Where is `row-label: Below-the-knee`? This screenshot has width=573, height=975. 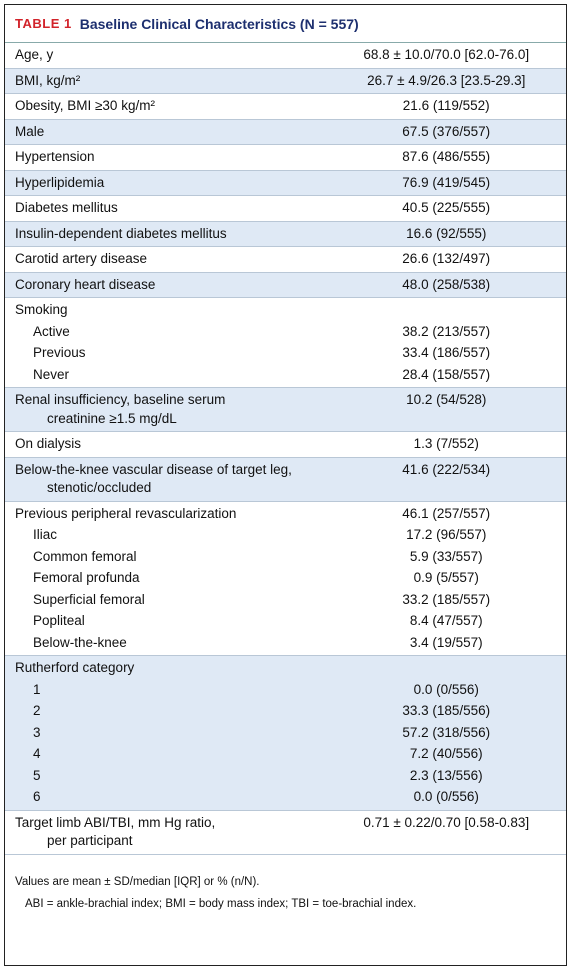
row-label: Below-the-knee is located at coordinates (80, 642).